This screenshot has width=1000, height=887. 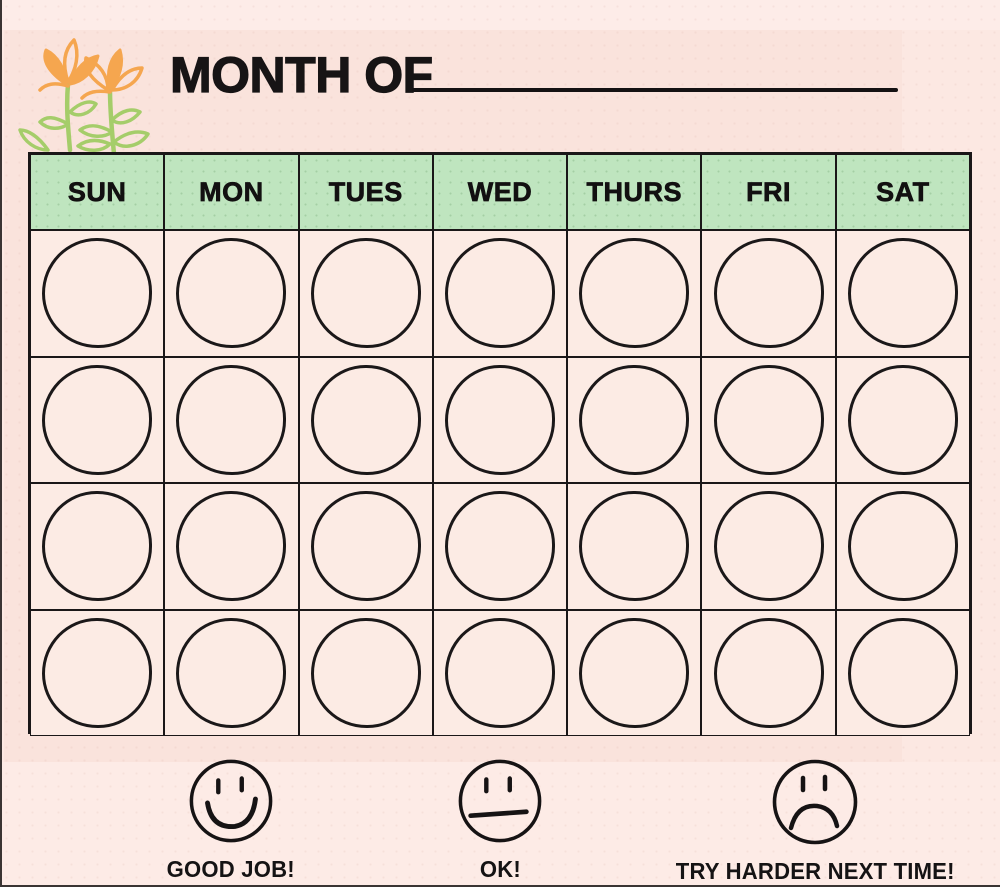 I want to click on day-header-thurs: THURS, so click(x=634, y=192).